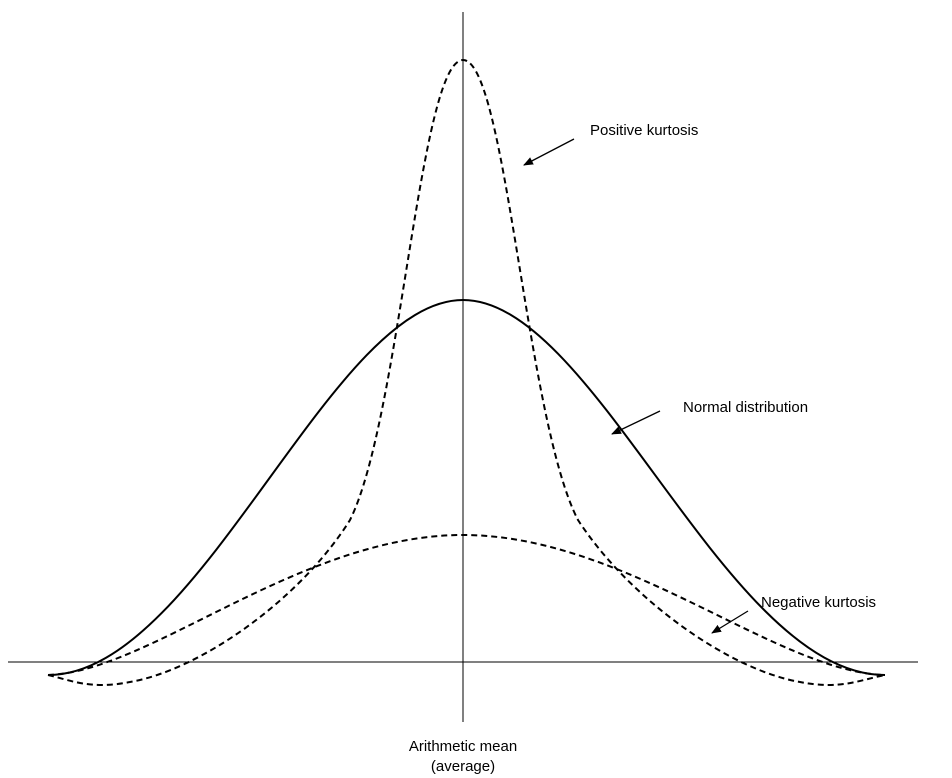 This screenshot has width=952, height=778. What do you see at coordinates (463, 766) in the screenshot?
I see `label: (average)` at bounding box center [463, 766].